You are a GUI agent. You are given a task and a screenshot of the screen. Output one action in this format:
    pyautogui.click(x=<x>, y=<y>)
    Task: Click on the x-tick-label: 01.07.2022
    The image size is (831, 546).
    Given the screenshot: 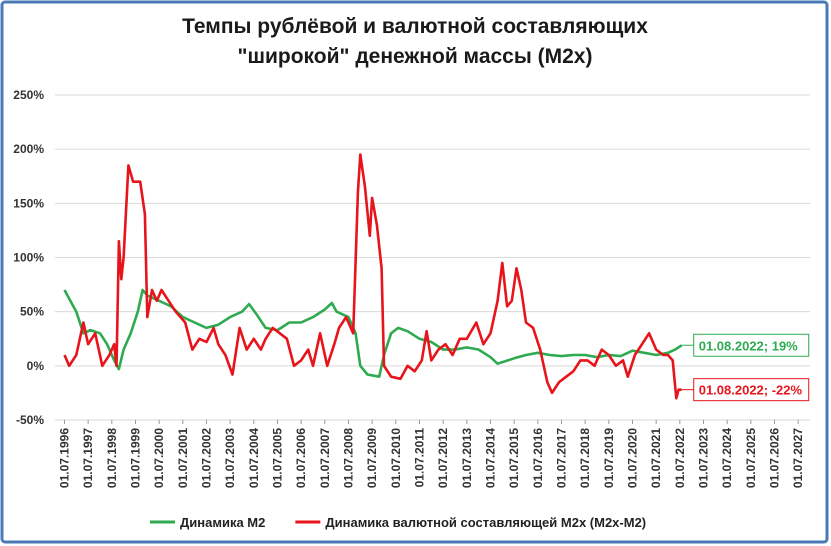 What is the action you would take?
    pyautogui.click(x=680, y=458)
    